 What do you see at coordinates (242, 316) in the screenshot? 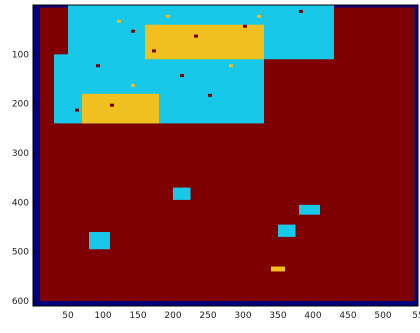
I see `x-tick-label-5: 300` at bounding box center [242, 316].